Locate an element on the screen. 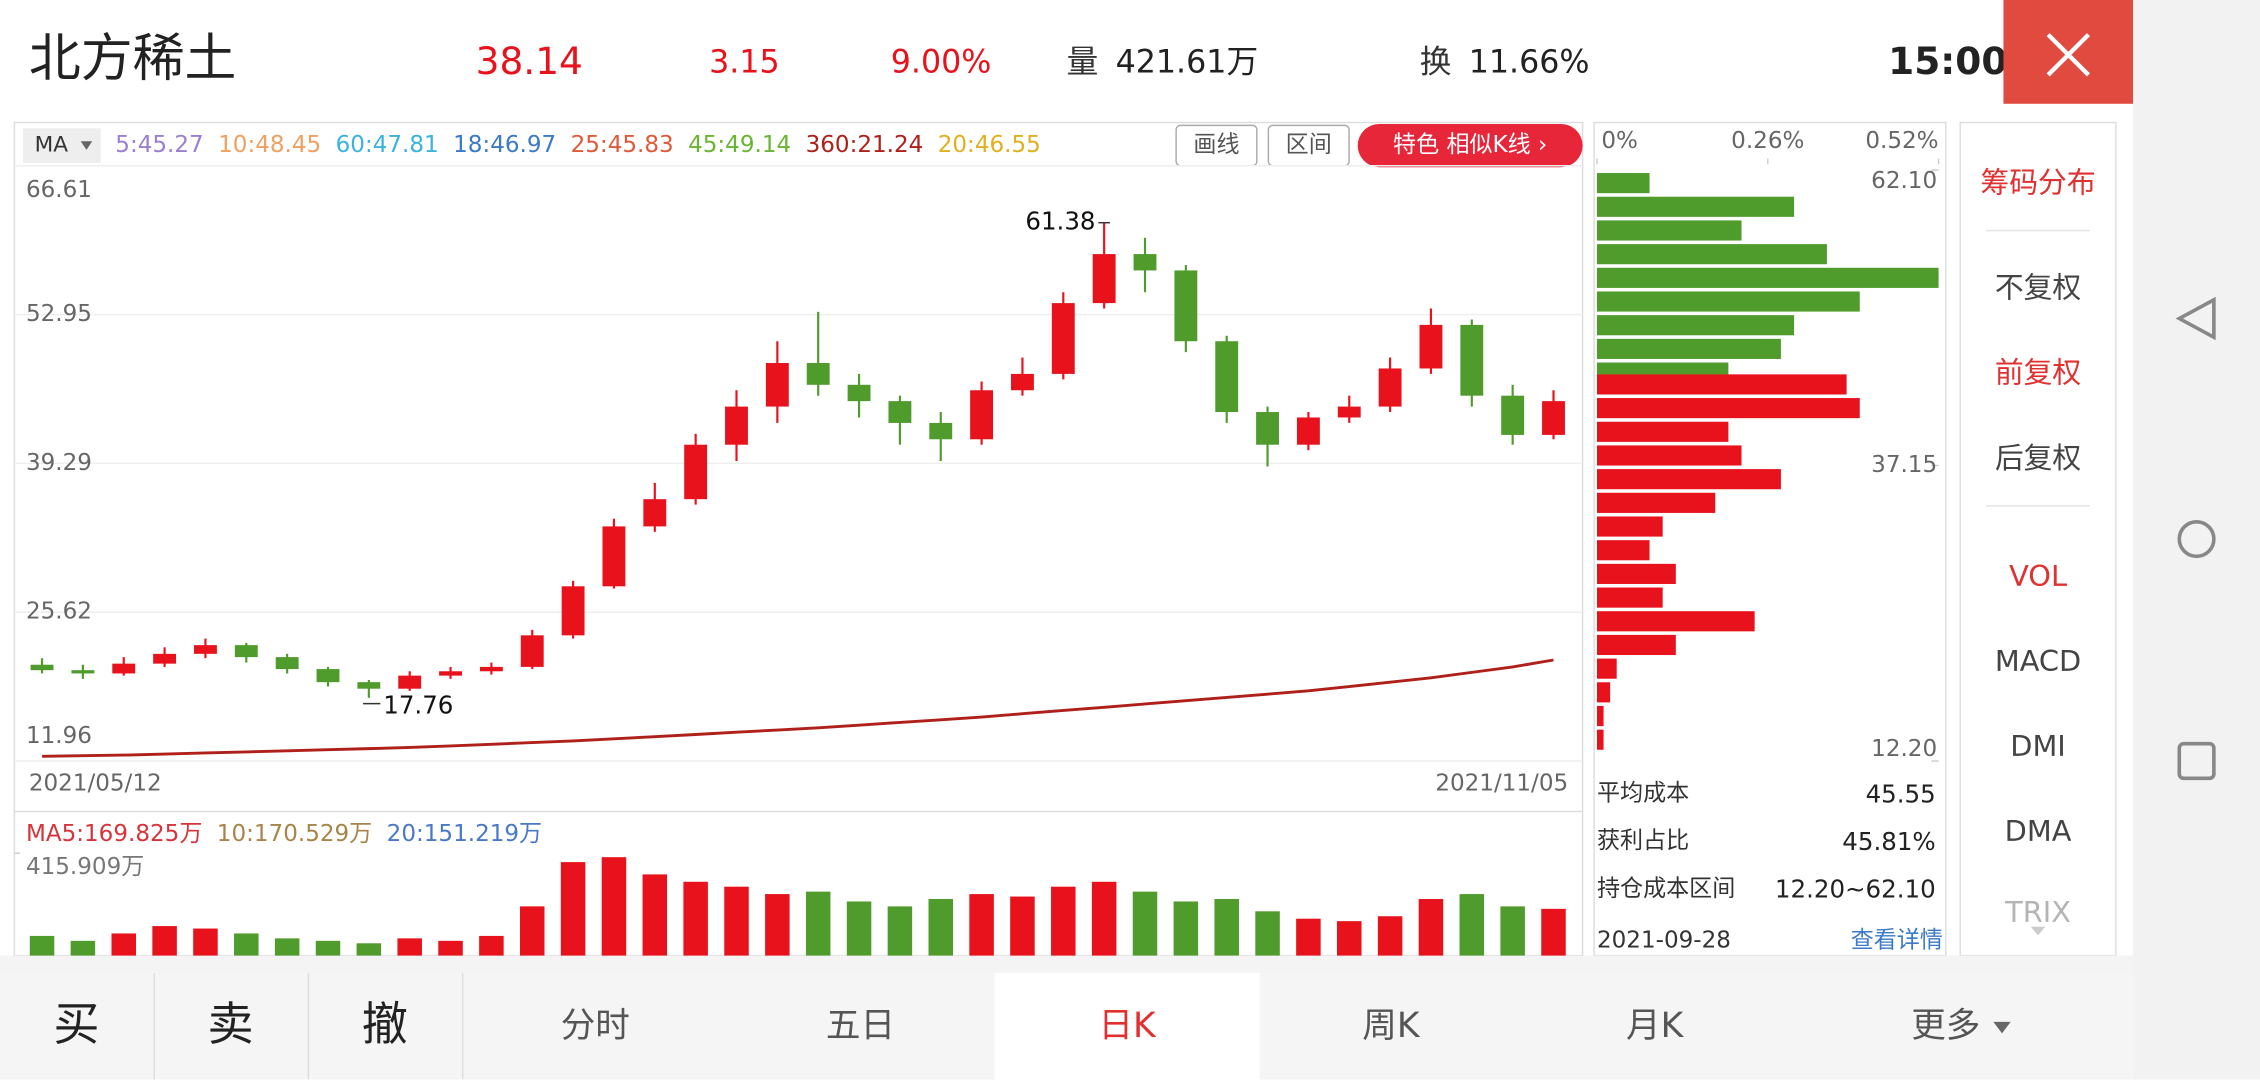  chip-x-tick-label: 0% is located at coordinates (1619, 141).